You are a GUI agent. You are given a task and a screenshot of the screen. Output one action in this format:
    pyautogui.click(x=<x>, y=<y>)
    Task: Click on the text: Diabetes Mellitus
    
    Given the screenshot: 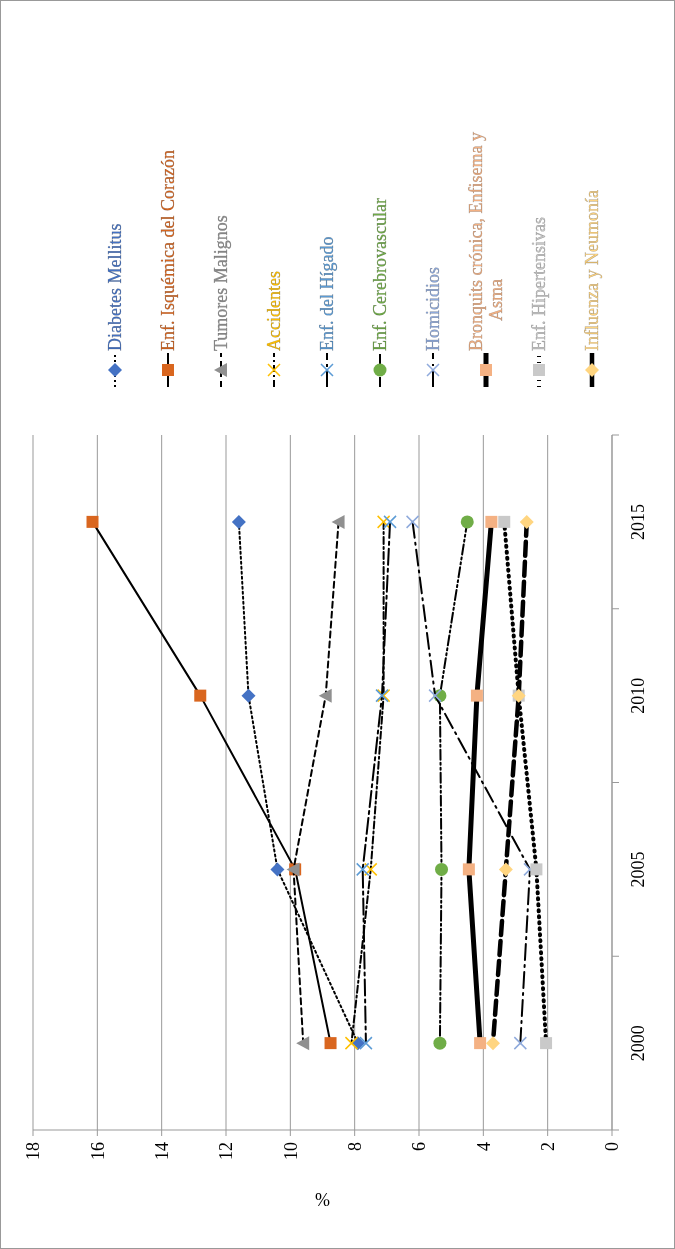 What is the action you would take?
    pyautogui.click(x=115, y=287)
    